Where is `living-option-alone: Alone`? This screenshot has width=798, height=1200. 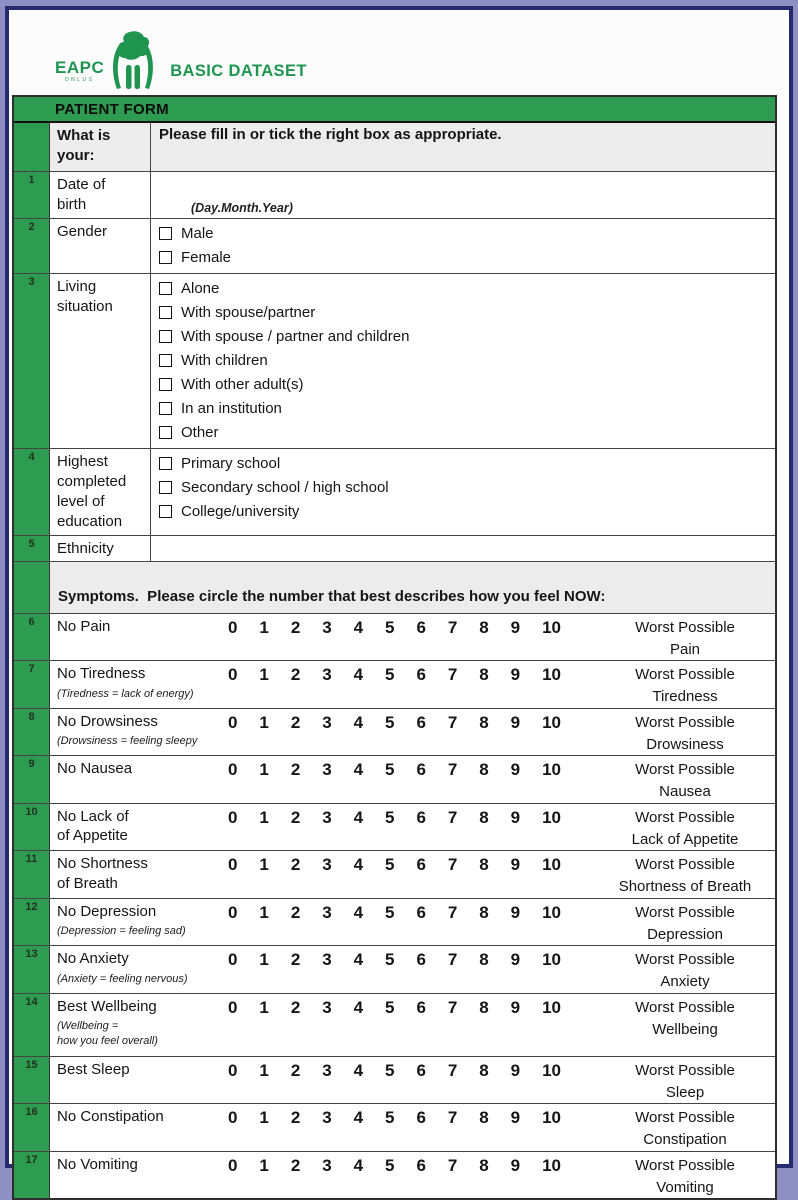
living-option-alone: Alone is located at coordinates (464, 289).